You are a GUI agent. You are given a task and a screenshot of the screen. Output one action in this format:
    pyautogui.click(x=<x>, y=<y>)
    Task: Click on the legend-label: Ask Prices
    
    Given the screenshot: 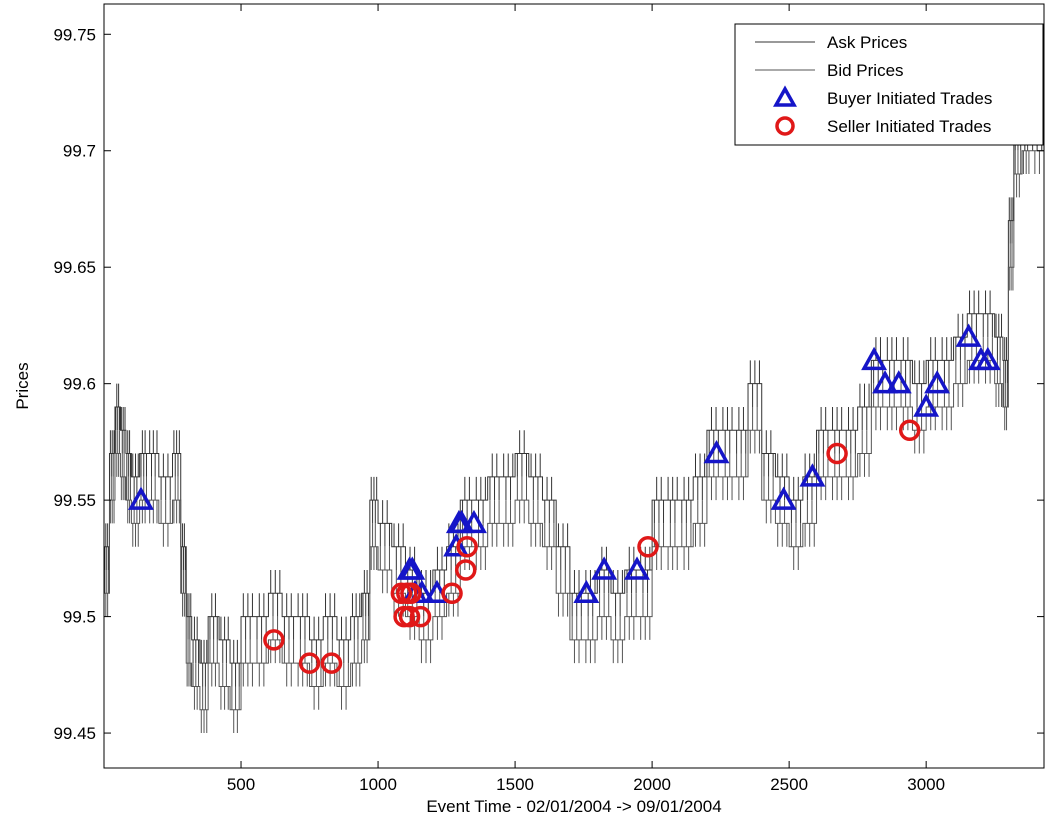 What is the action you would take?
    pyautogui.click(x=867, y=42)
    